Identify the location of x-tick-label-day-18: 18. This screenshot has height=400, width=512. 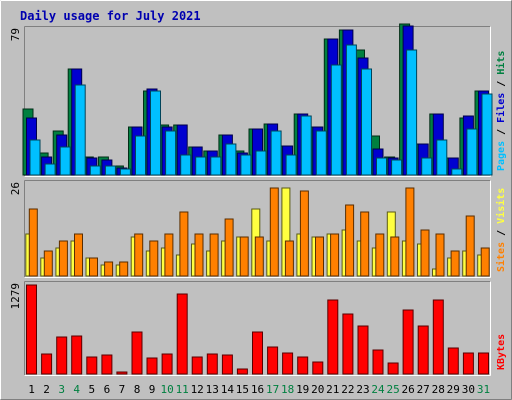
(287, 389).